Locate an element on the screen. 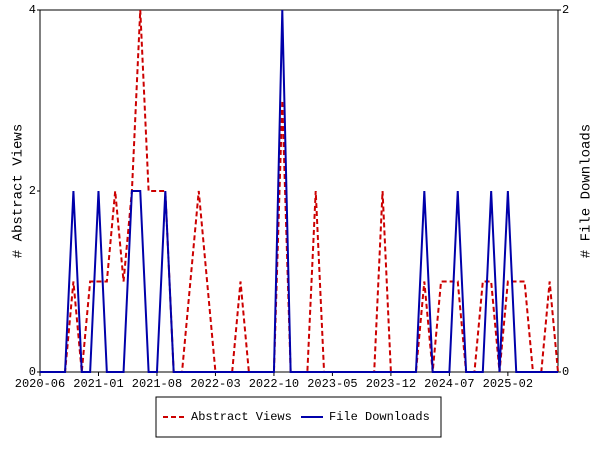 The height and width of the screenshot is (450, 600). y-tick-label: 0 is located at coordinates (32, 372).